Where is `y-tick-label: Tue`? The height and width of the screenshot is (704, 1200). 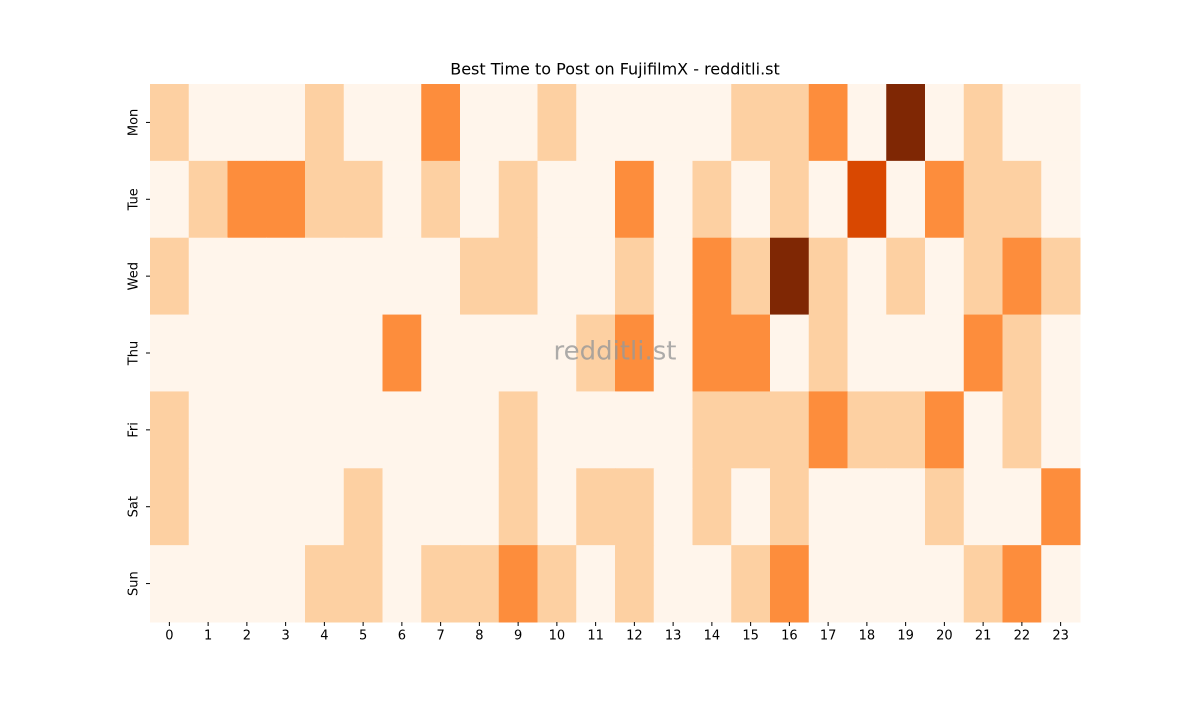 y-tick-label: Tue is located at coordinates (134, 199).